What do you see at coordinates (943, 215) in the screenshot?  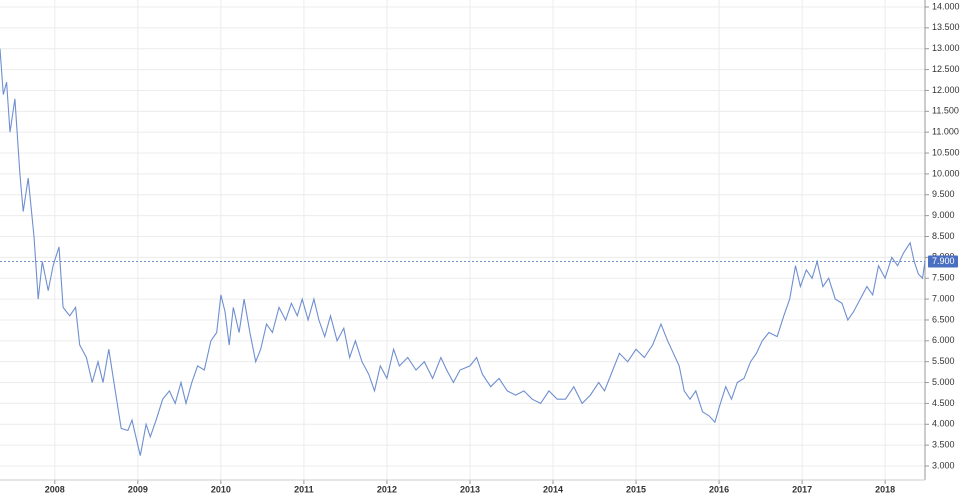 I see `y-tick-label: 9.000` at bounding box center [943, 215].